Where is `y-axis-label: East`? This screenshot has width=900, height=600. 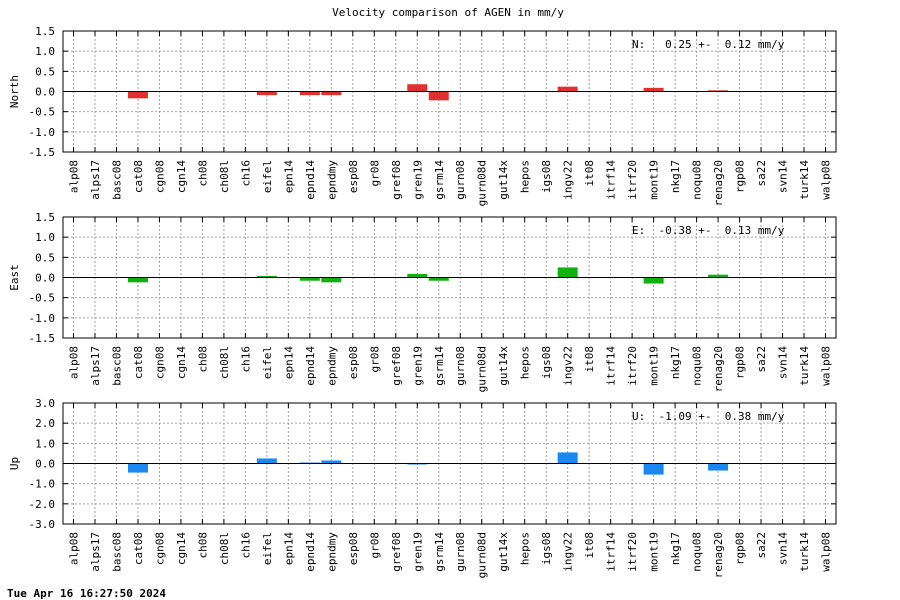
y-axis-label: East is located at coordinates (14, 277).